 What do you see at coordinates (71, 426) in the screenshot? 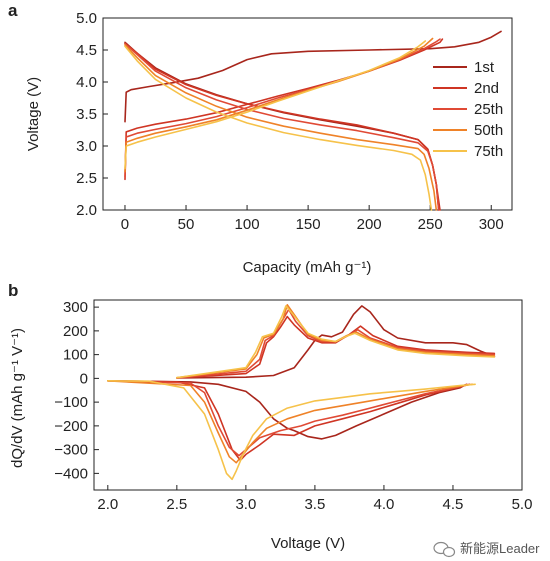
I see `y-tick-label: −200` at bounding box center [71, 426].